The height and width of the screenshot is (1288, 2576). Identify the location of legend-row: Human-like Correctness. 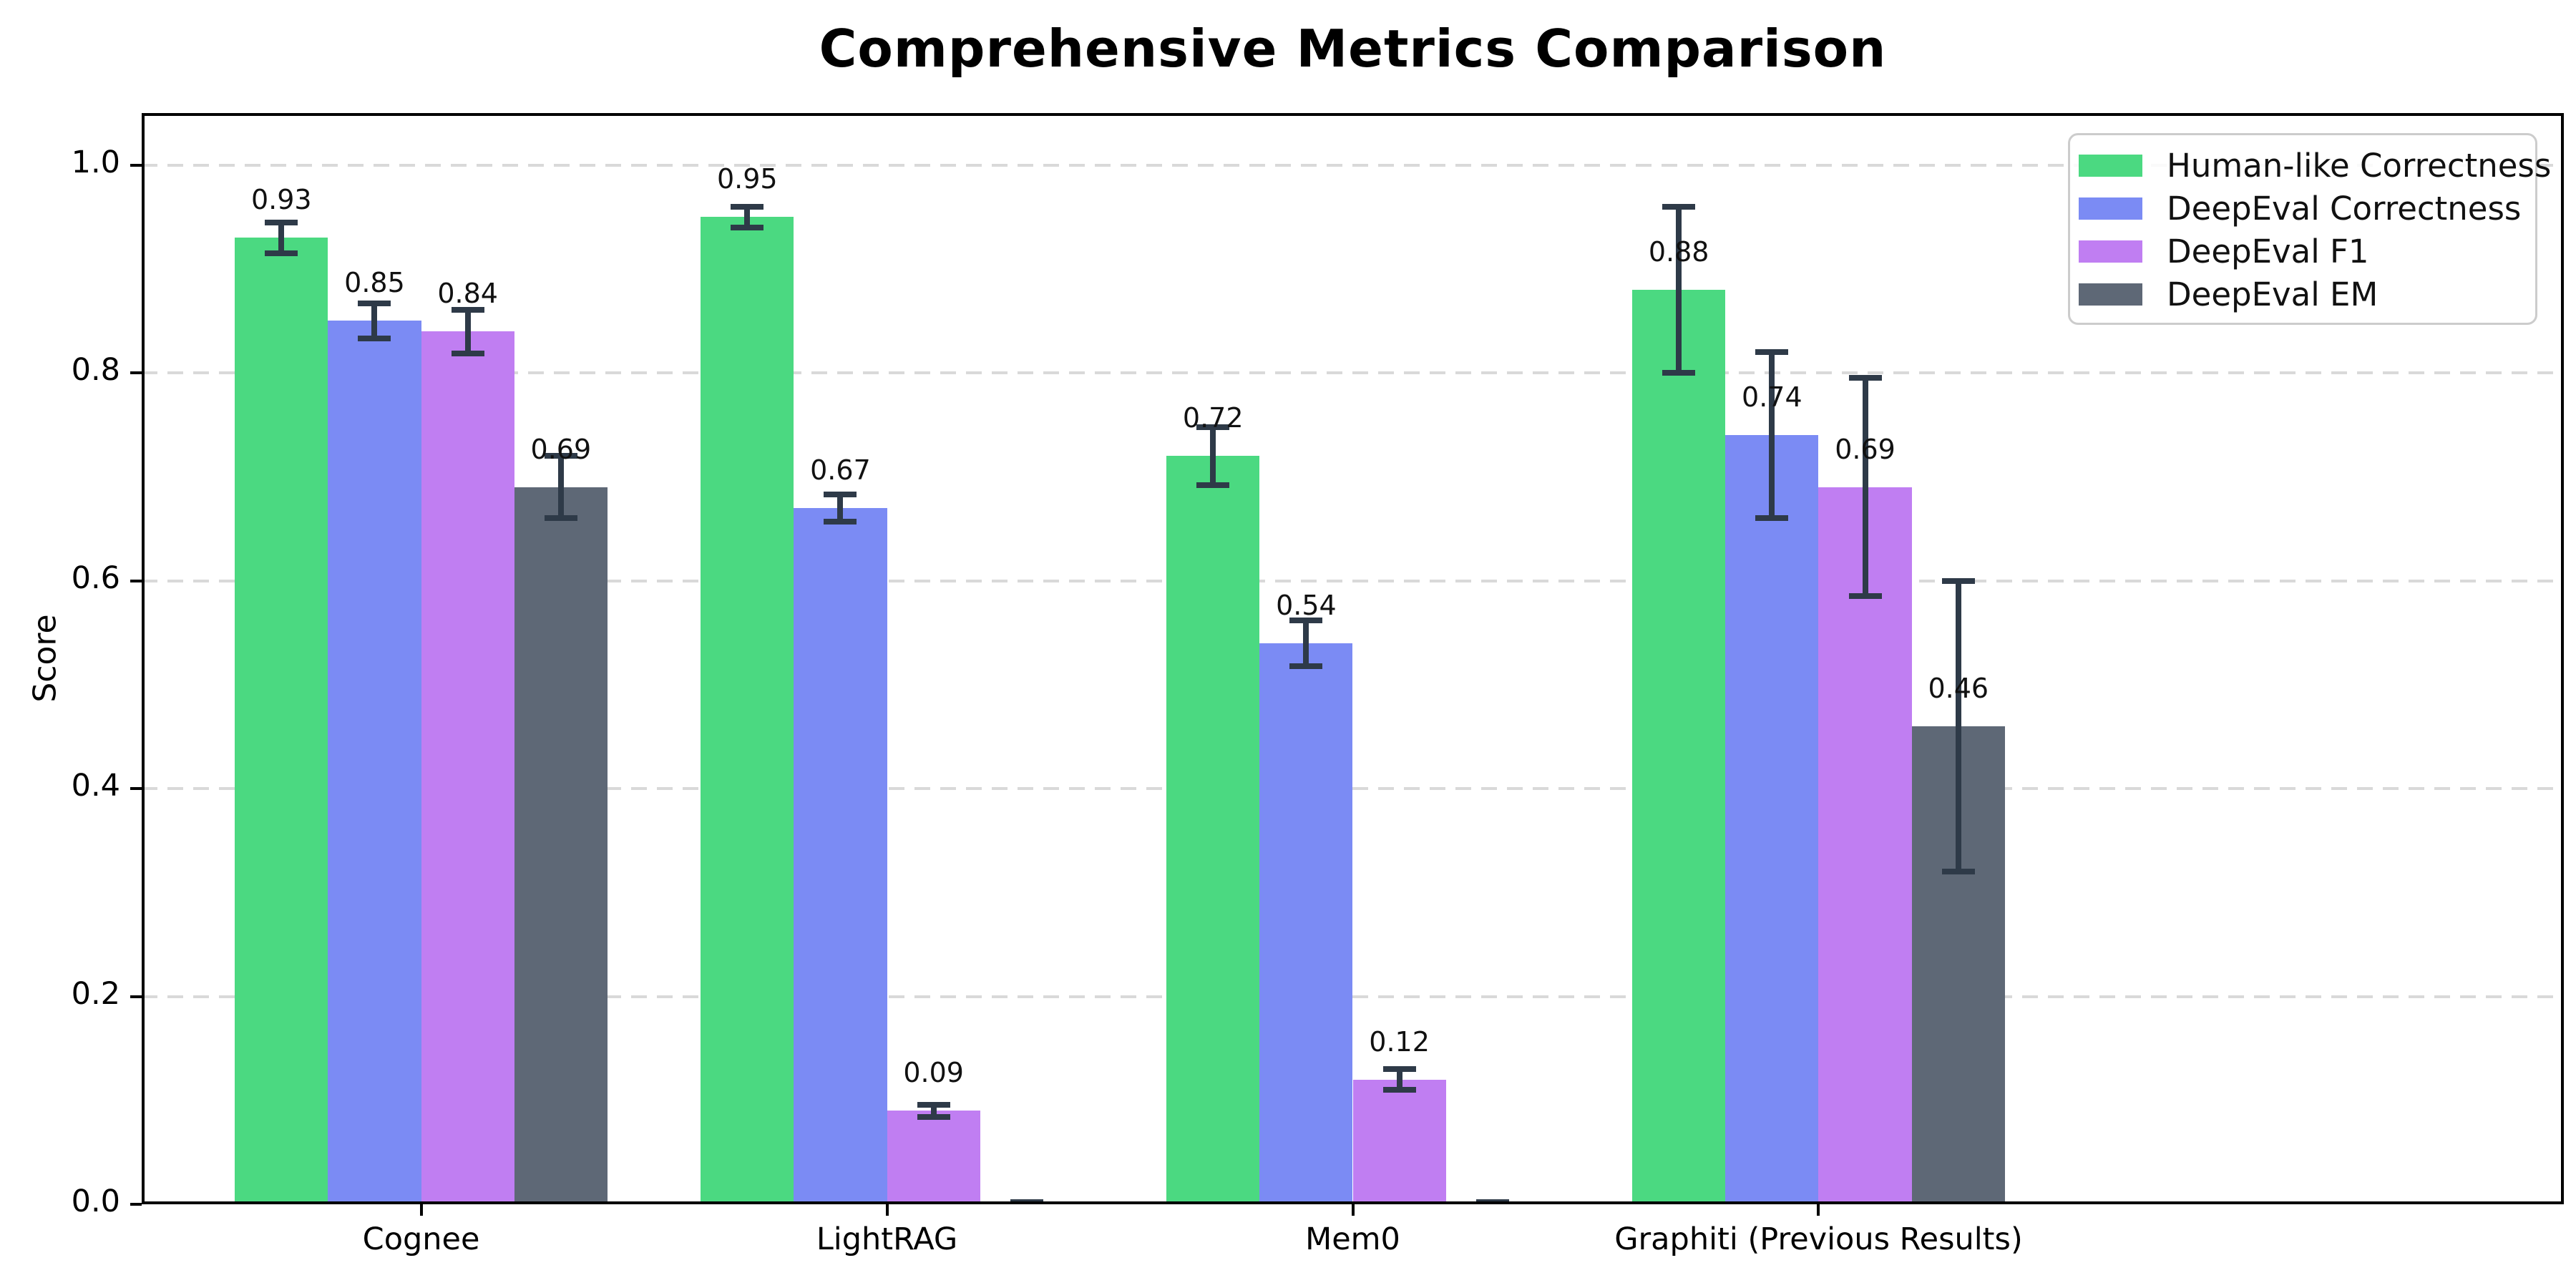
(2315, 165).